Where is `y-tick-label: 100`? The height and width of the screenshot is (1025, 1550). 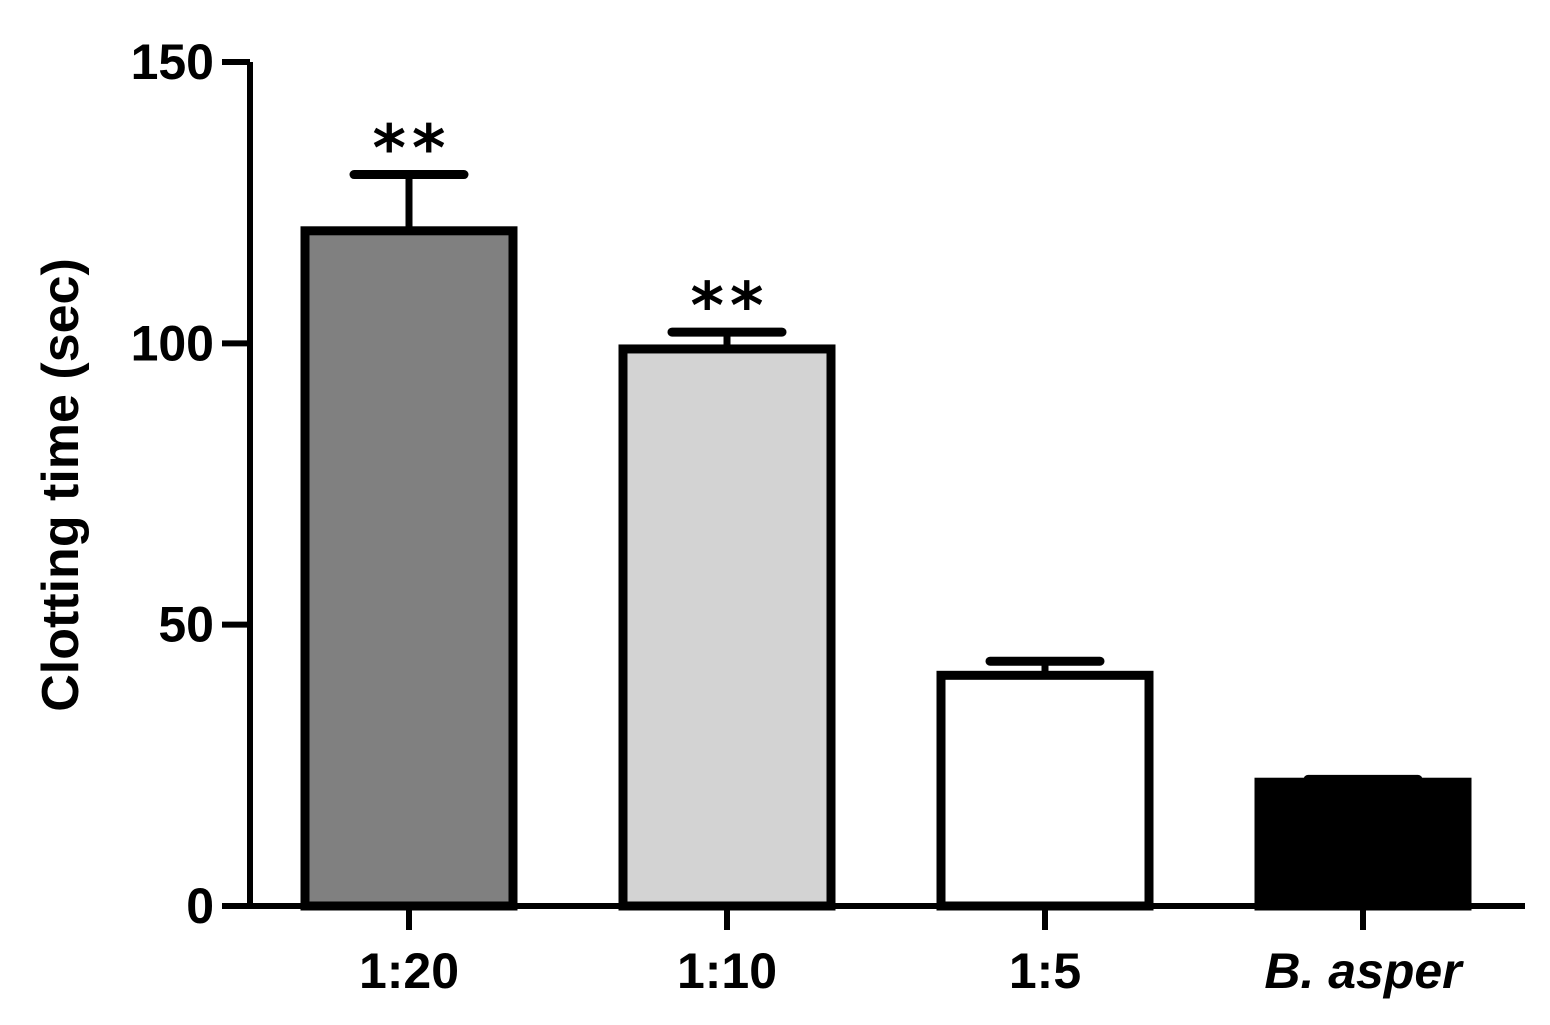 y-tick-label: 100 is located at coordinates (172, 343).